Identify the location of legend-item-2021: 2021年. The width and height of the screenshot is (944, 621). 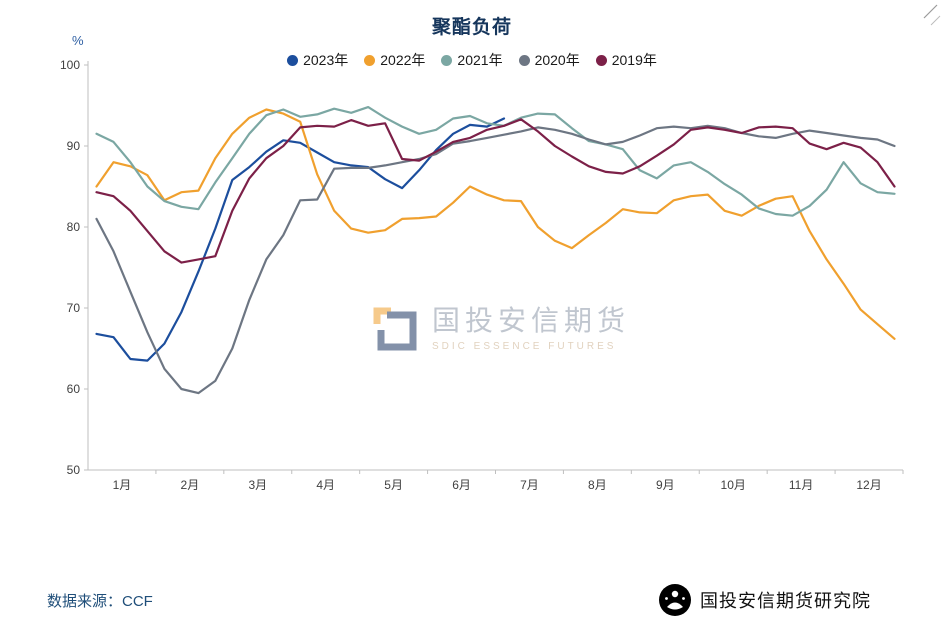
(472, 60).